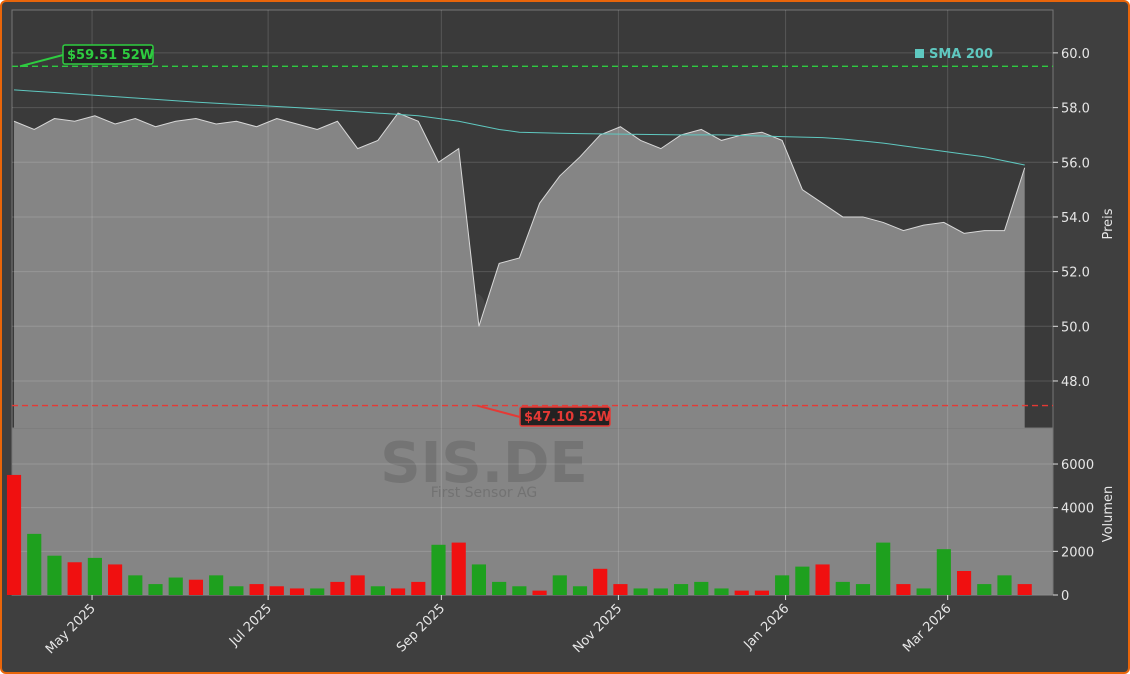  What do you see at coordinates (1065, 596) in the screenshot?
I see `y-tick-label: 0` at bounding box center [1065, 596].